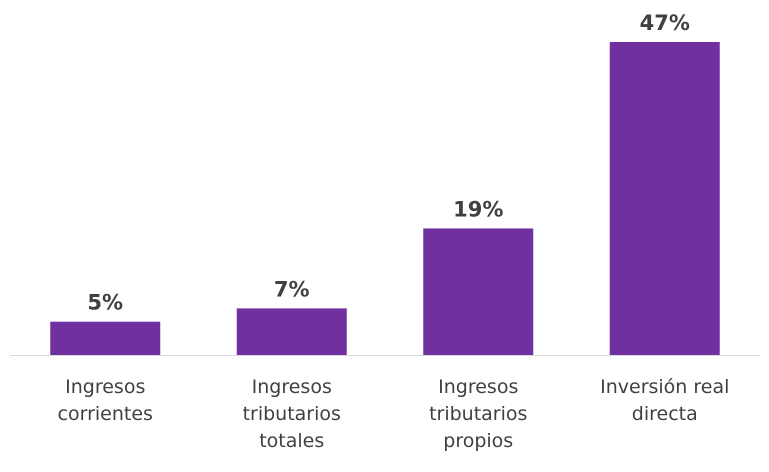  What do you see at coordinates (105, 303) in the screenshot?
I see `value-label: 5%` at bounding box center [105, 303].